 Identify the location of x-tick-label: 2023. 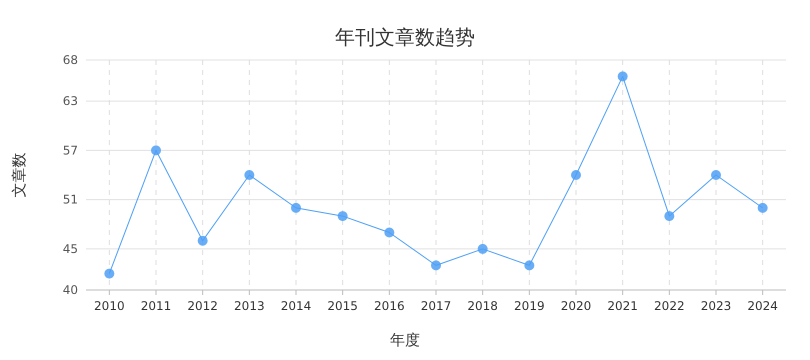
(716, 306).